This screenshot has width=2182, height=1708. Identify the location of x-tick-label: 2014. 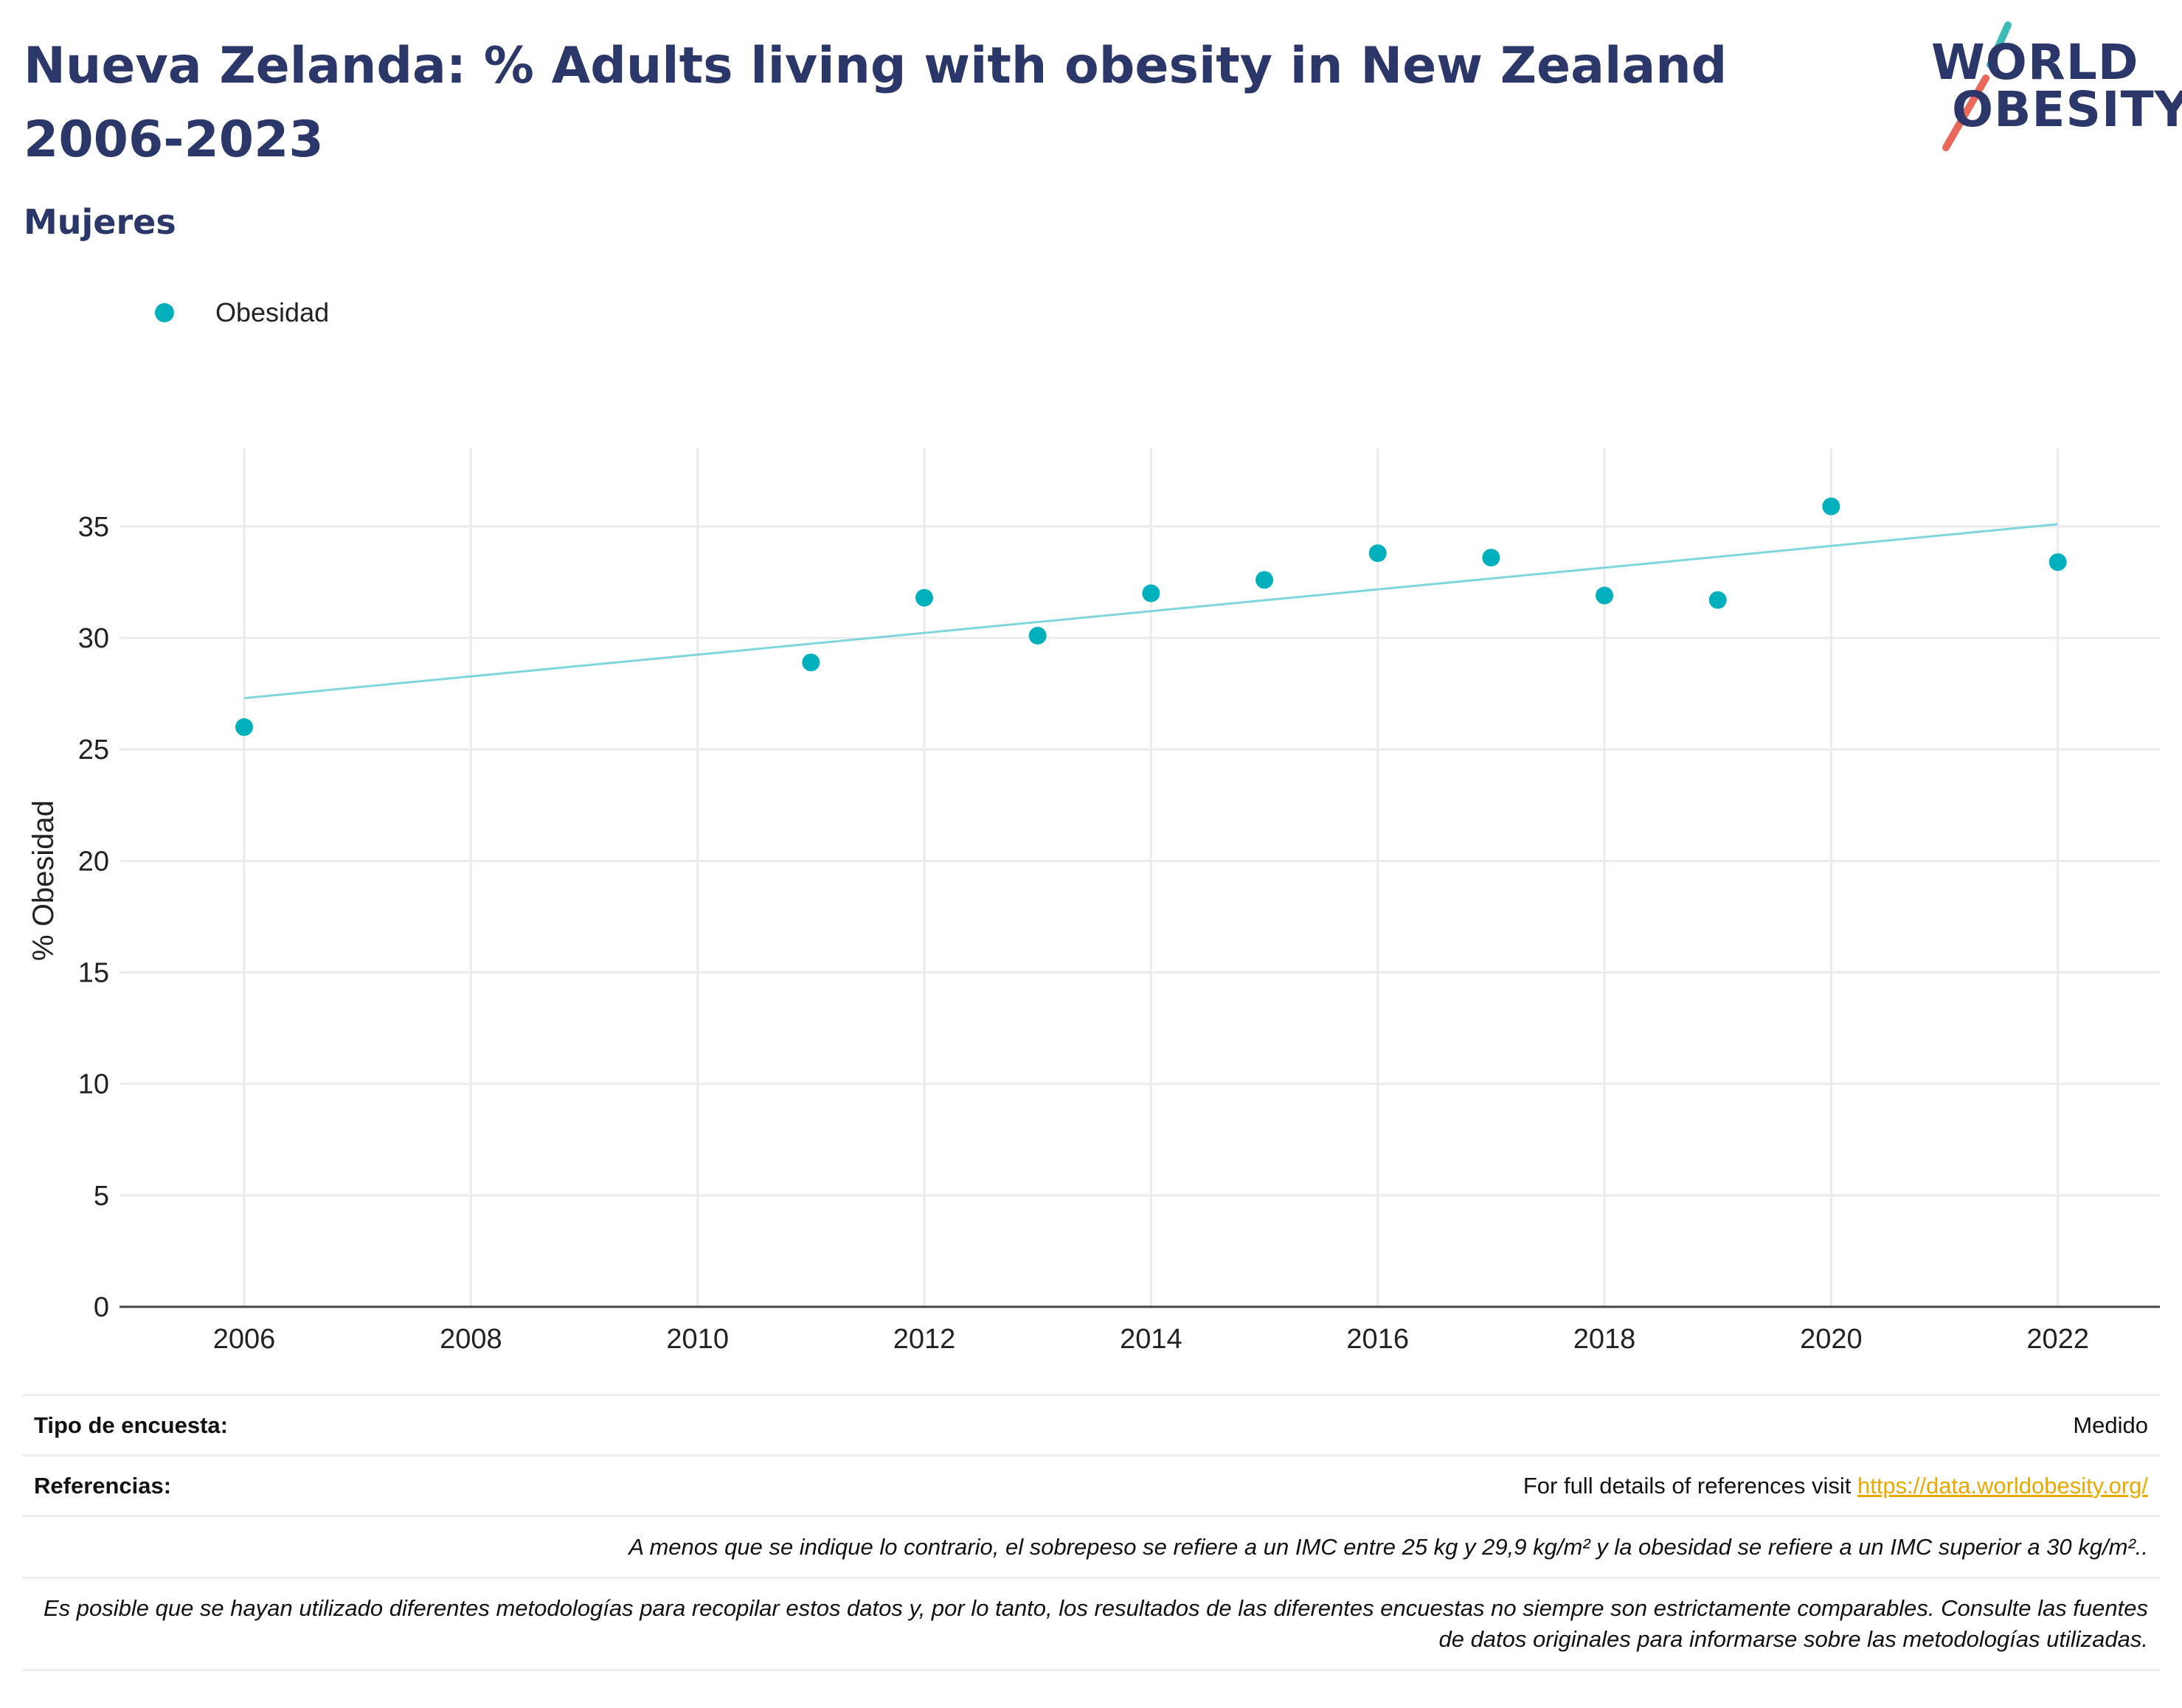
(1151, 1339).